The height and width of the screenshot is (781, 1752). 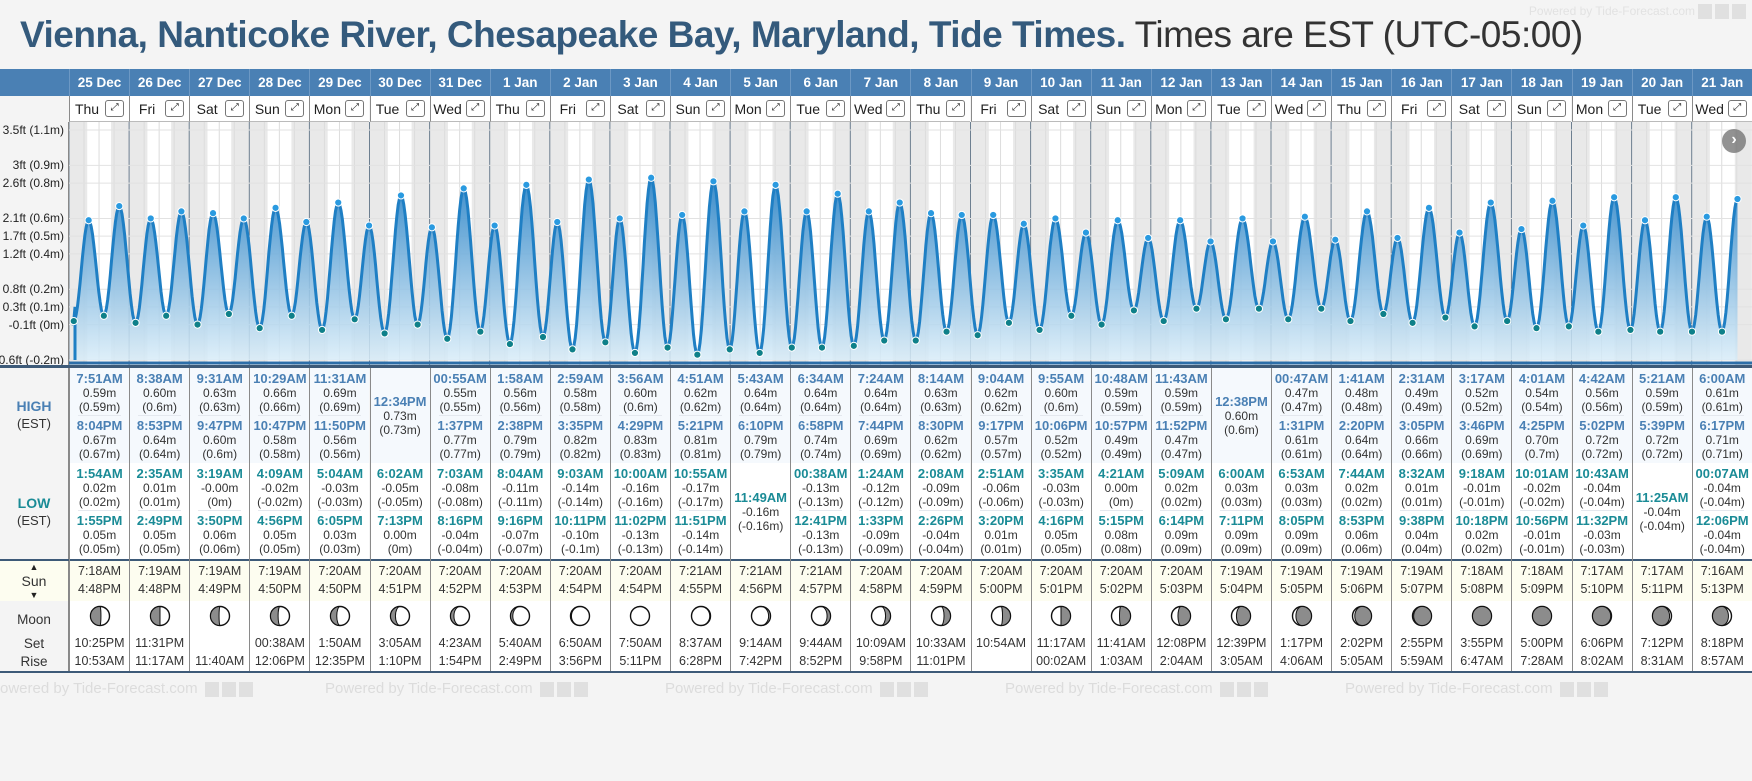 I want to click on low-tide-height-alt: (-0.14m), so click(x=700, y=549).